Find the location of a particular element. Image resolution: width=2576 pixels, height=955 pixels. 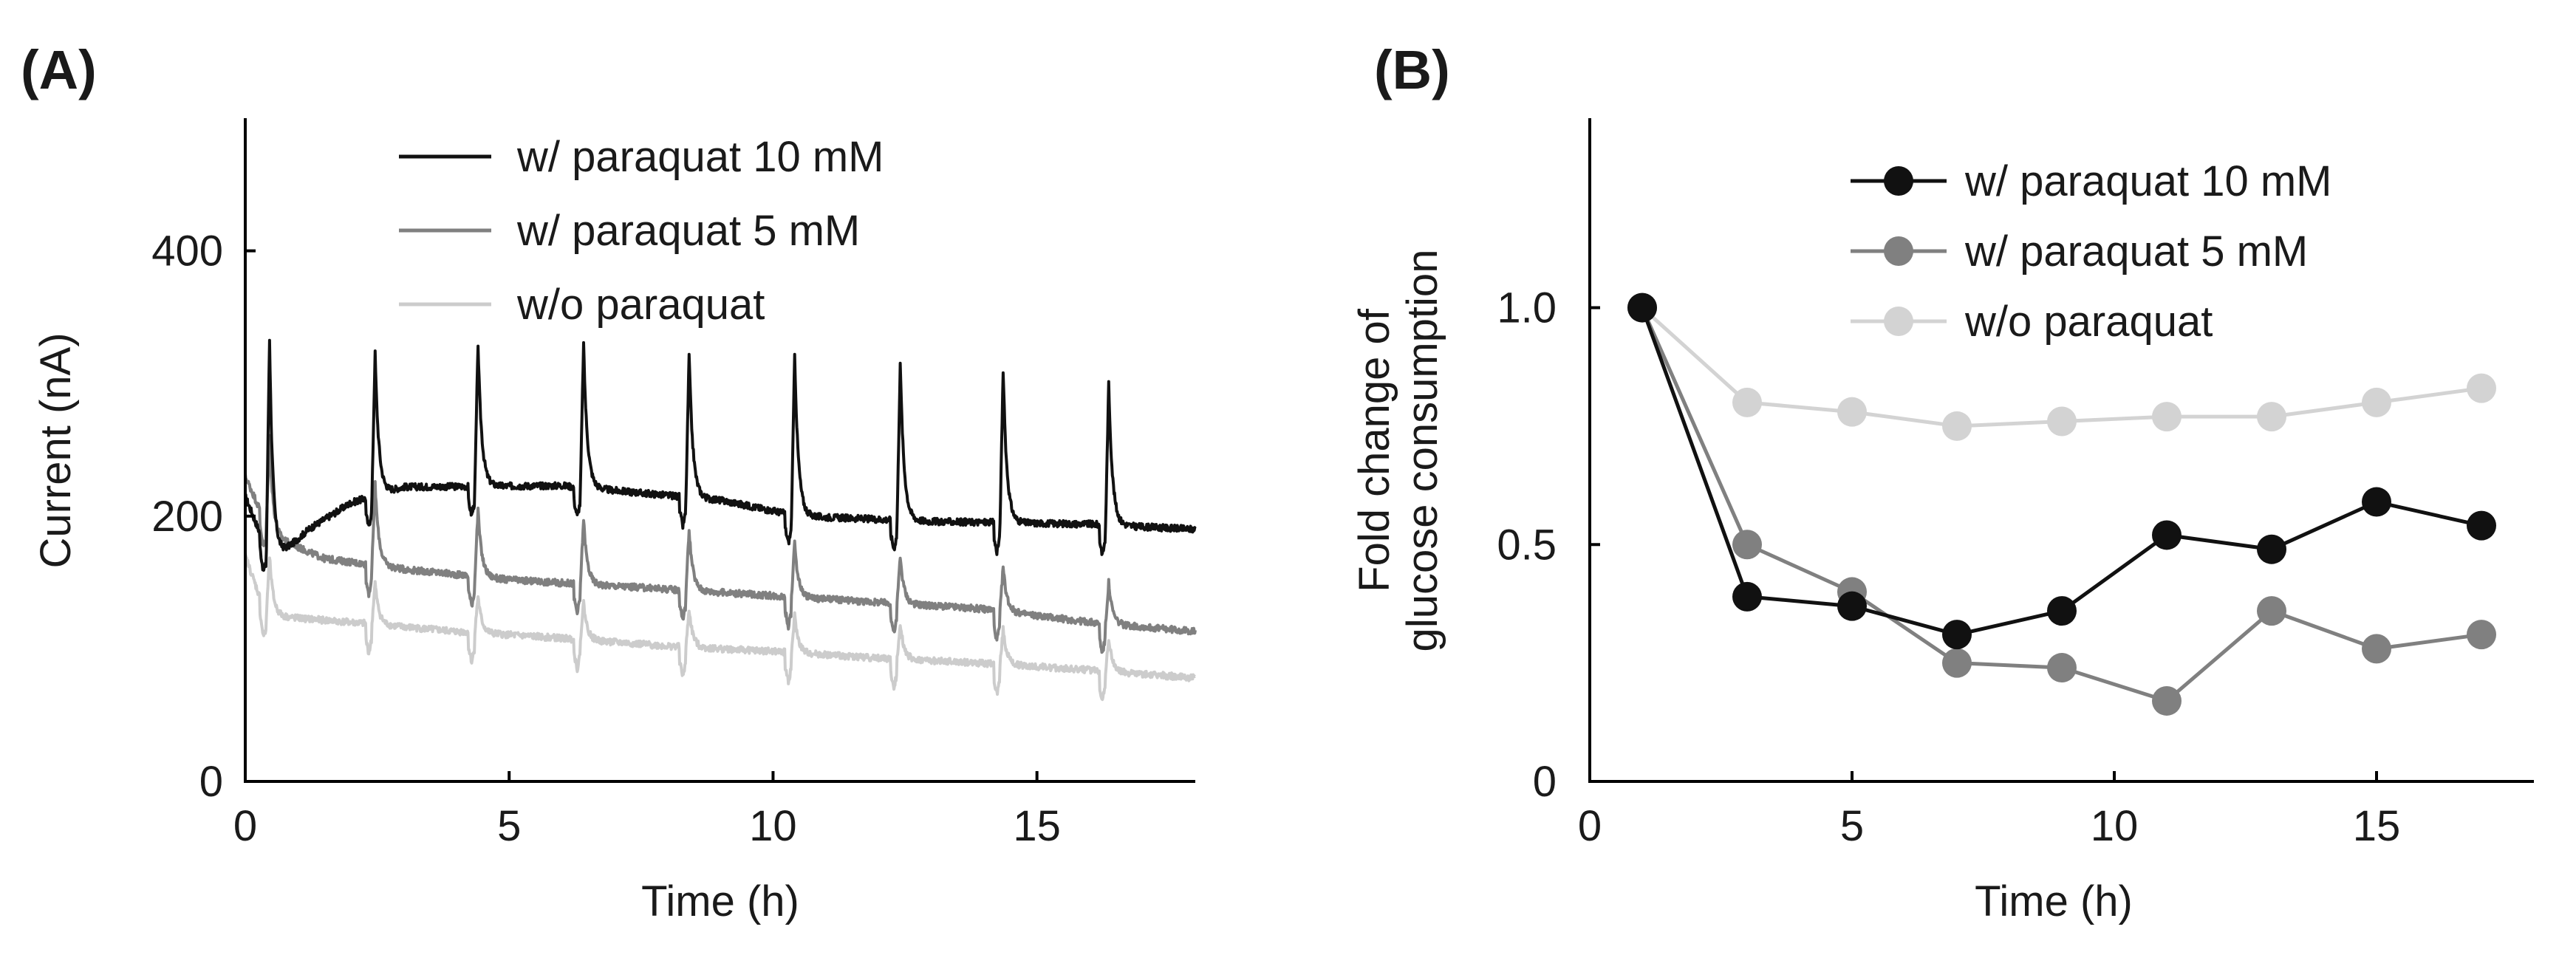

legend-marker-w-o-paraquat is located at coordinates (1898, 321).